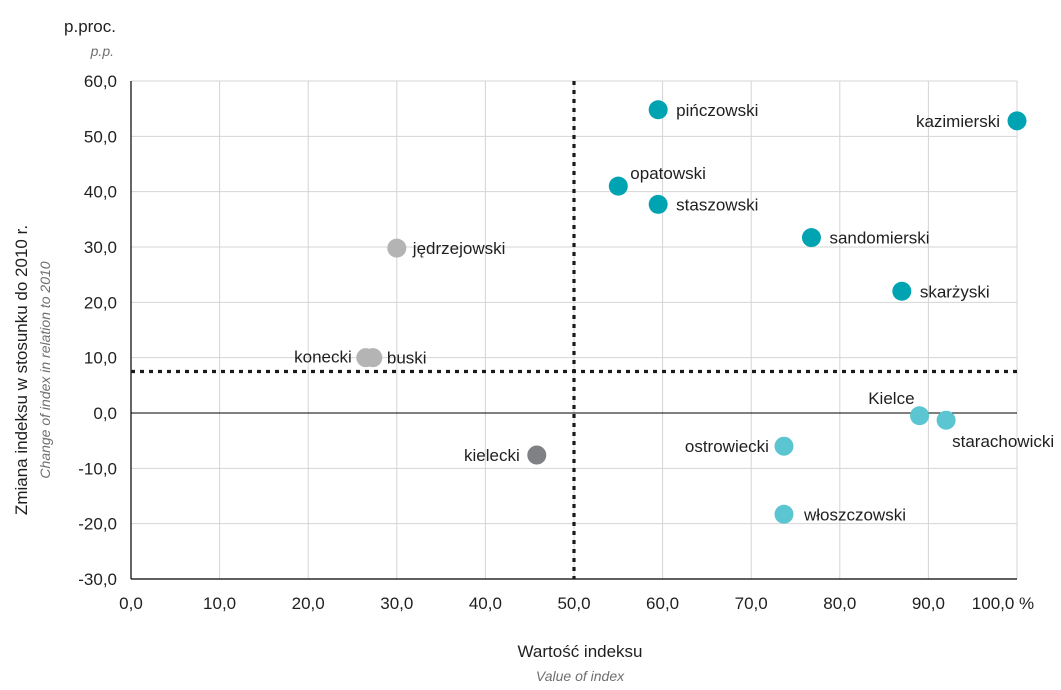 This screenshot has height=690, width=1061. What do you see at coordinates (958, 121) in the screenshot?
I see `point-label-kazimierski: kazimierski` at bounding box center [958, 121].